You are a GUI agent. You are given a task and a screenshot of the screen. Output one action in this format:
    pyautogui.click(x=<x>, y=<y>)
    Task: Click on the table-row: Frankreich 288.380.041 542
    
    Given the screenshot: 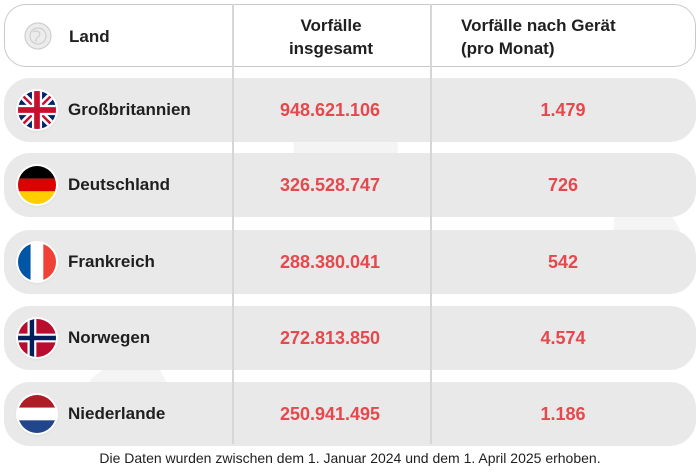 What is the action you would take?
    pyautogui.click(x=350, y=262)
    